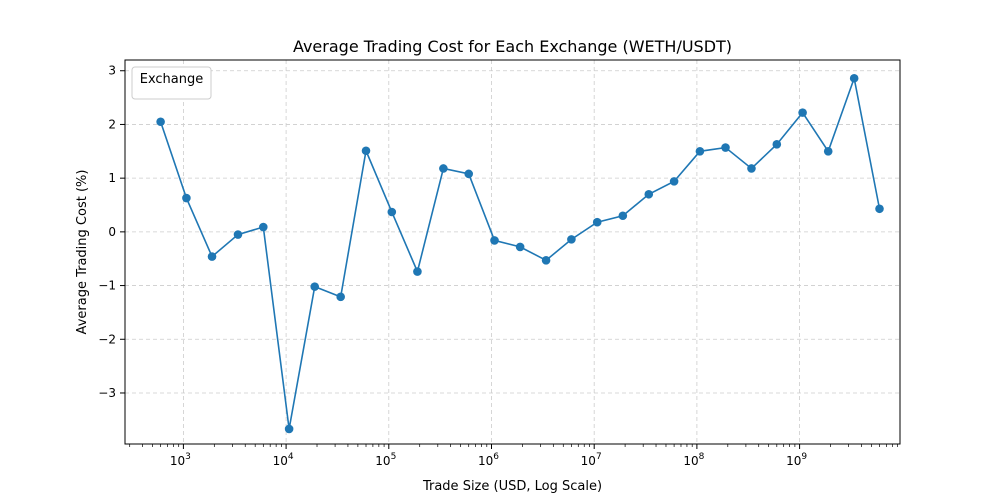 The width and height of the screenshot is (1000, 500). What do you see at coordinates (172, 79) in the screenshot?
I see `legend-title: Exchange` at bounding box center [172, 79].